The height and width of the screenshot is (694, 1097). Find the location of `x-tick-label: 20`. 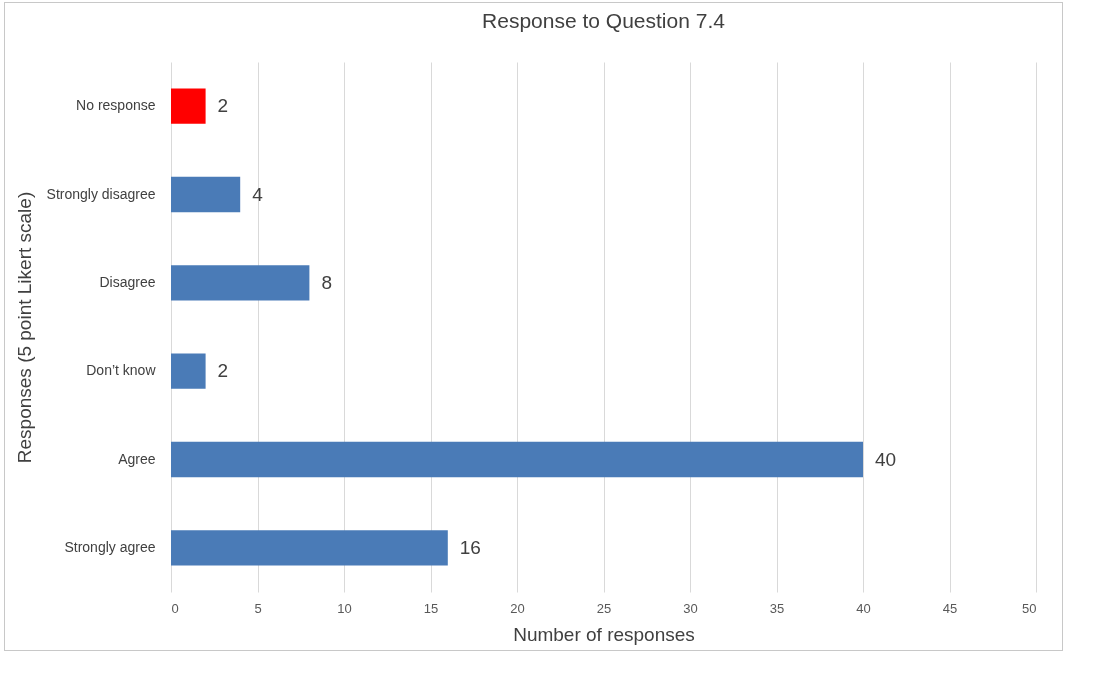

x-tick-label: 20 is located at coordinates (517, 608).